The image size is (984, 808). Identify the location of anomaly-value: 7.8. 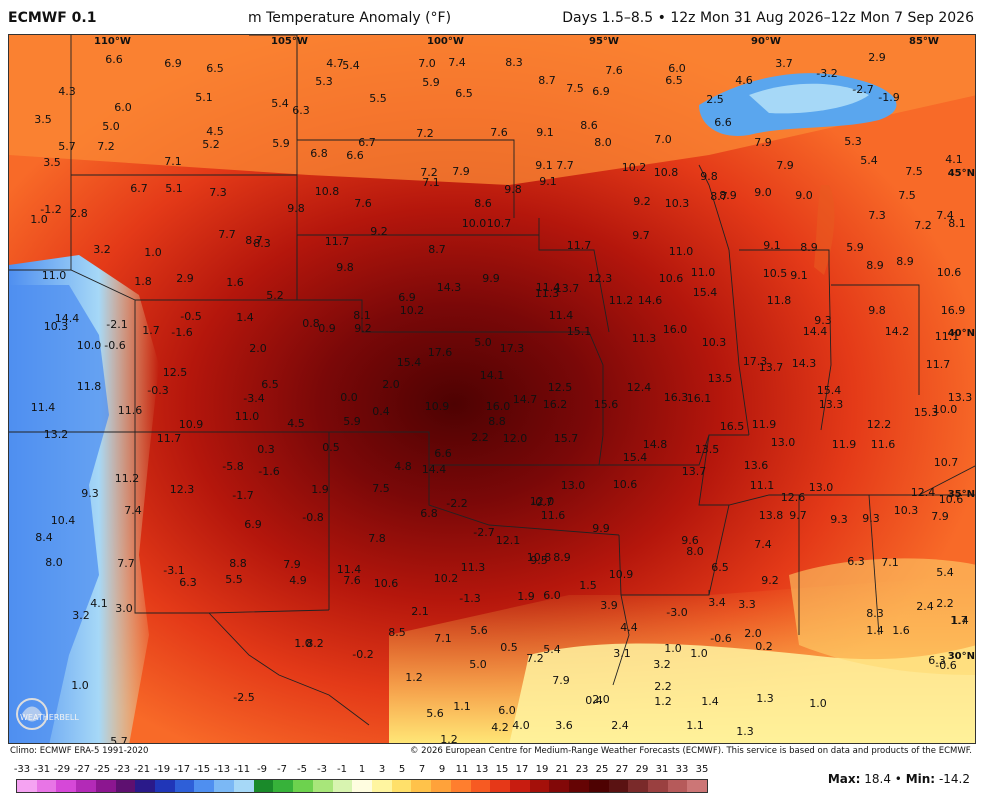
(377, 538).